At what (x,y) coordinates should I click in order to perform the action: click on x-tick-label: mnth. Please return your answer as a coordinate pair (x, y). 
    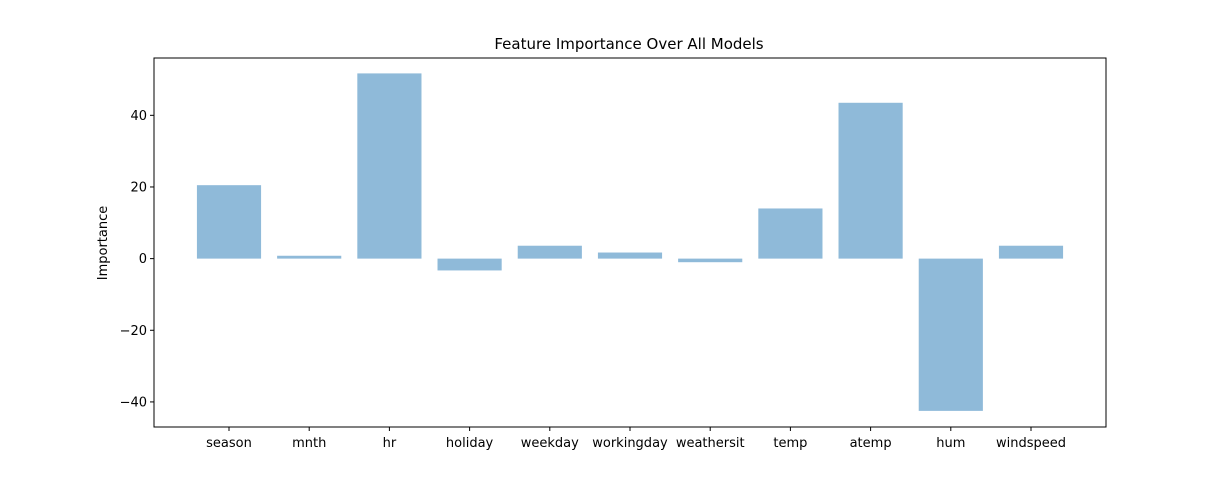
    Looking at the image, I should click on (309, 443).